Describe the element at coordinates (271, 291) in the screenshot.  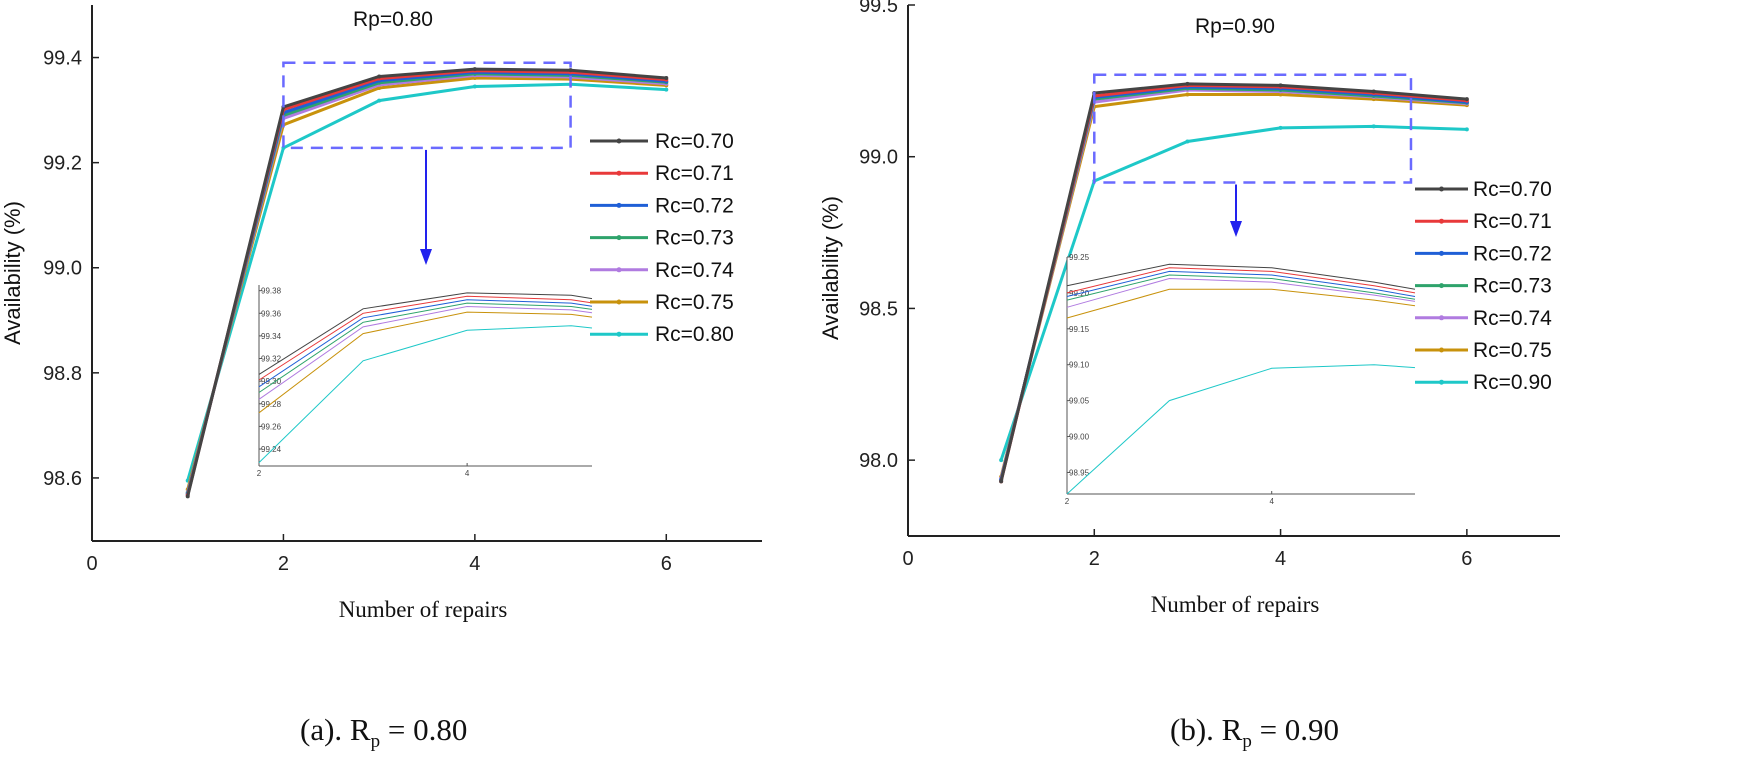
I see `inset-y-tick-label: 99.38` at that location.